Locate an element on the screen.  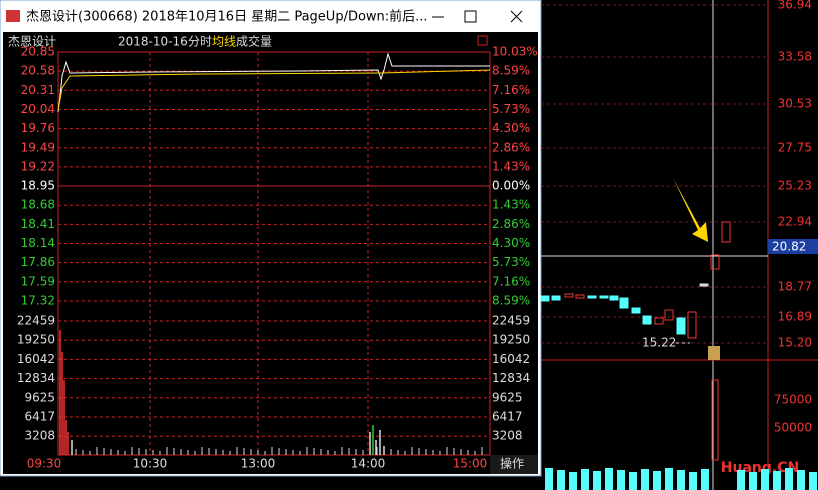
price-label: 20.58 is located at coordinates (38, 71).